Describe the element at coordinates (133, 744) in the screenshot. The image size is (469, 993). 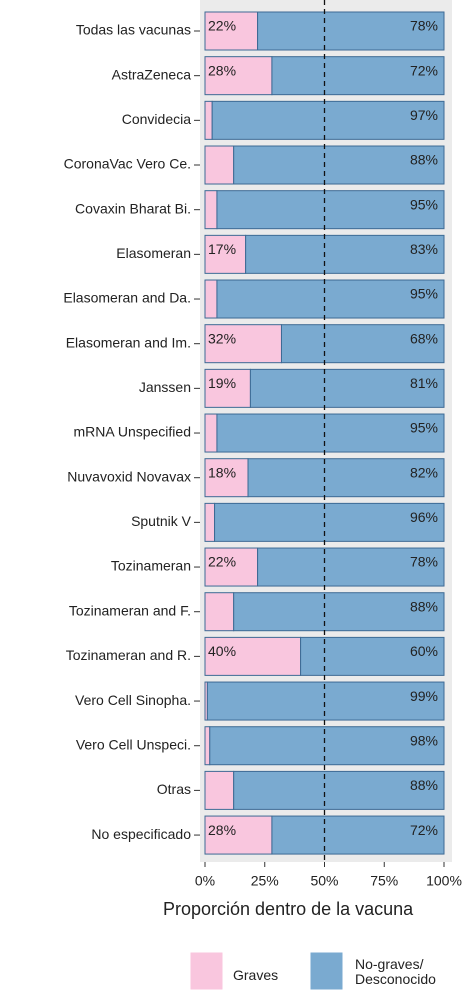
I see `y-tick-label: Vero Cell Unspeci.` at that location.